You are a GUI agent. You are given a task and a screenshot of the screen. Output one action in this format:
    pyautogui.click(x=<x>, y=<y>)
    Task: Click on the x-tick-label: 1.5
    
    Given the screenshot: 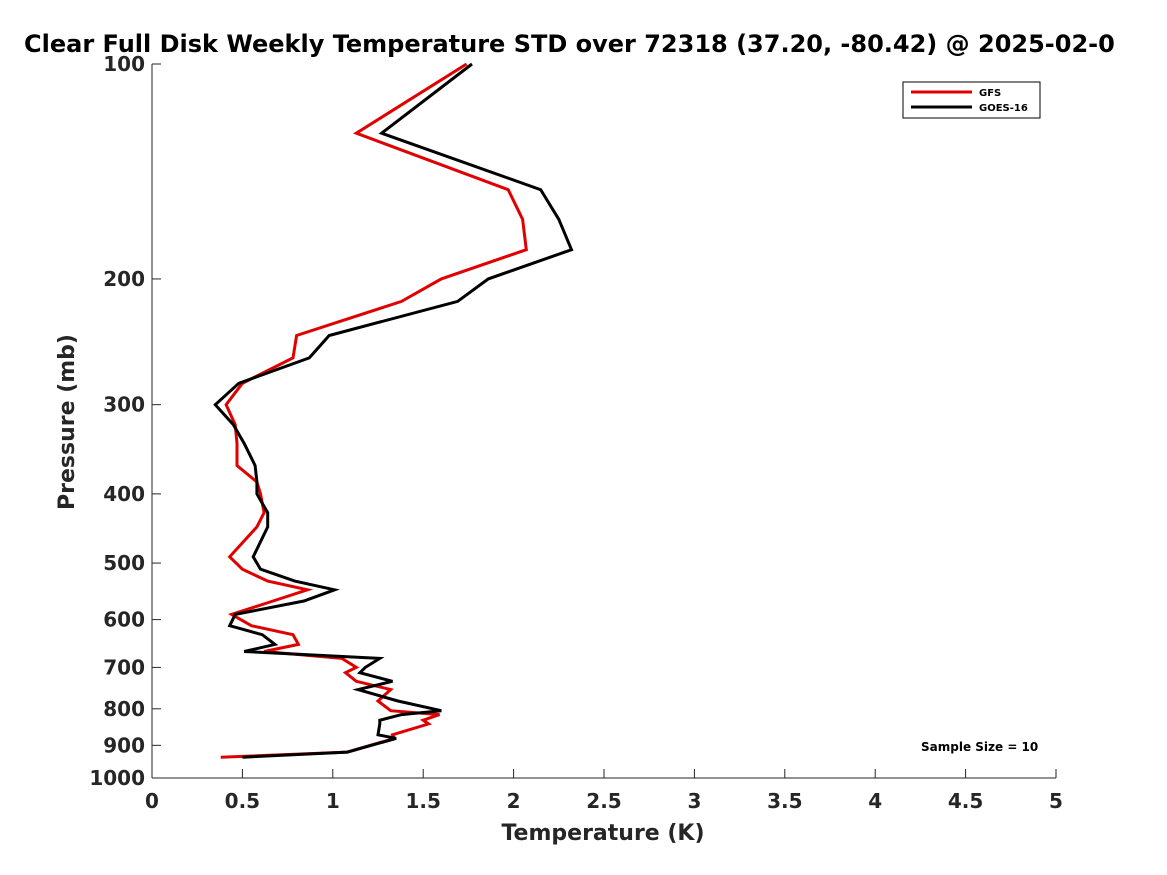 What is the action you would take?
    pyautogui.click(x=422, y=801)
    